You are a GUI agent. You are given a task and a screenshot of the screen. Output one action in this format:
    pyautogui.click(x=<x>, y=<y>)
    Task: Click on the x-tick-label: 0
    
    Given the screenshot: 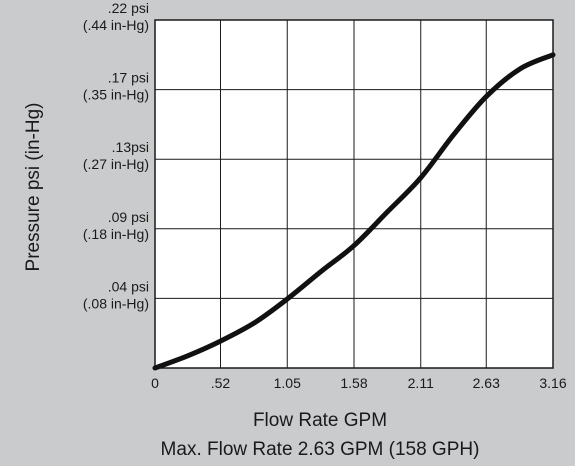 What is the action you would take?
    pyautogui.click(x=155, y=383)
    